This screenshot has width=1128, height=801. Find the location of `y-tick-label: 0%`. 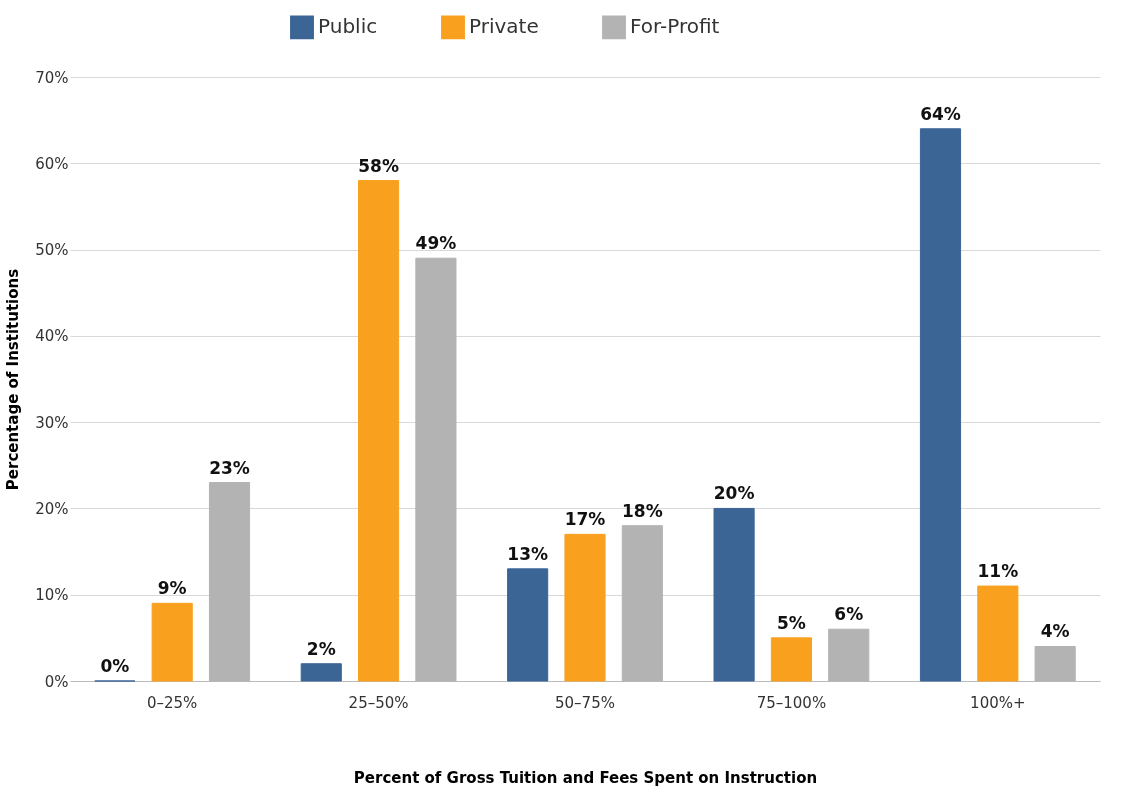

y-tick-label: 0% is located at coordinates (56, 681).